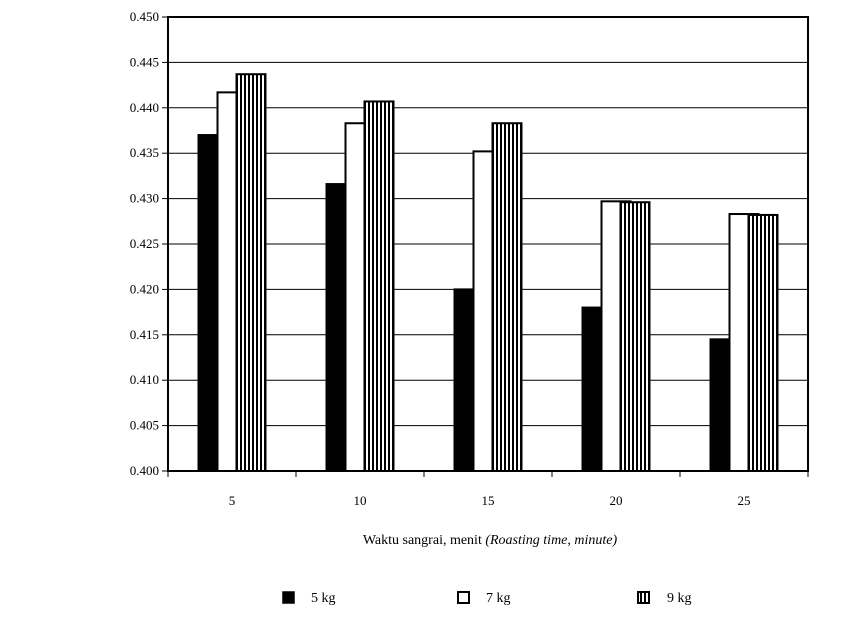 This screenshot has width=842, height=631. I want to click on y-tick-label: 0.420, so click(144, 288).